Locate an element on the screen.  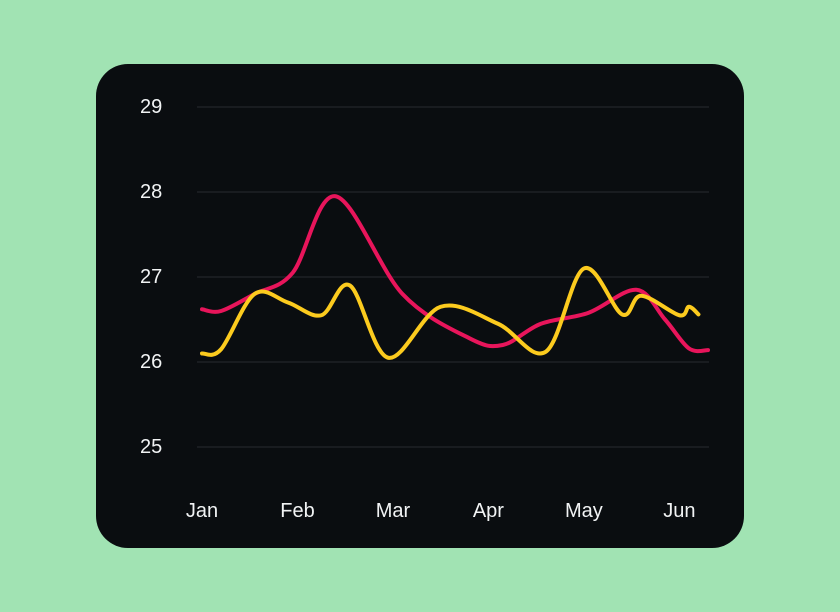
y-tick-label: 27 is located at coordinates (151, 277).